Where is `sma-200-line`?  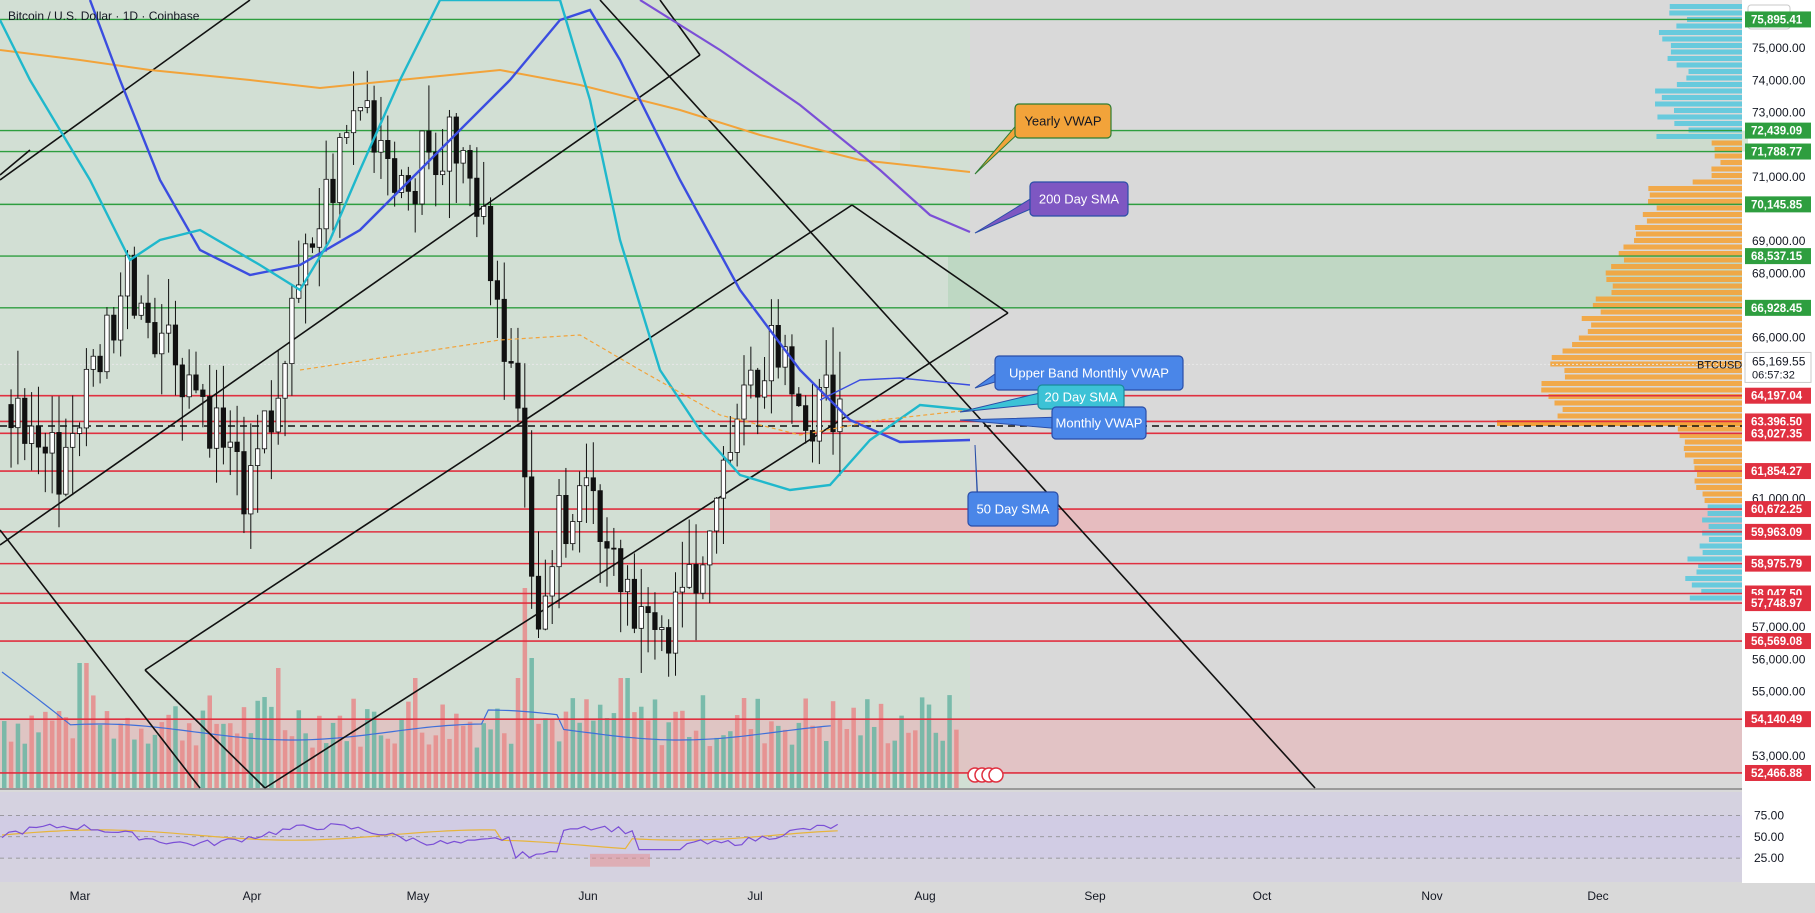 sma-200-line is located at coordinates (805, 117).